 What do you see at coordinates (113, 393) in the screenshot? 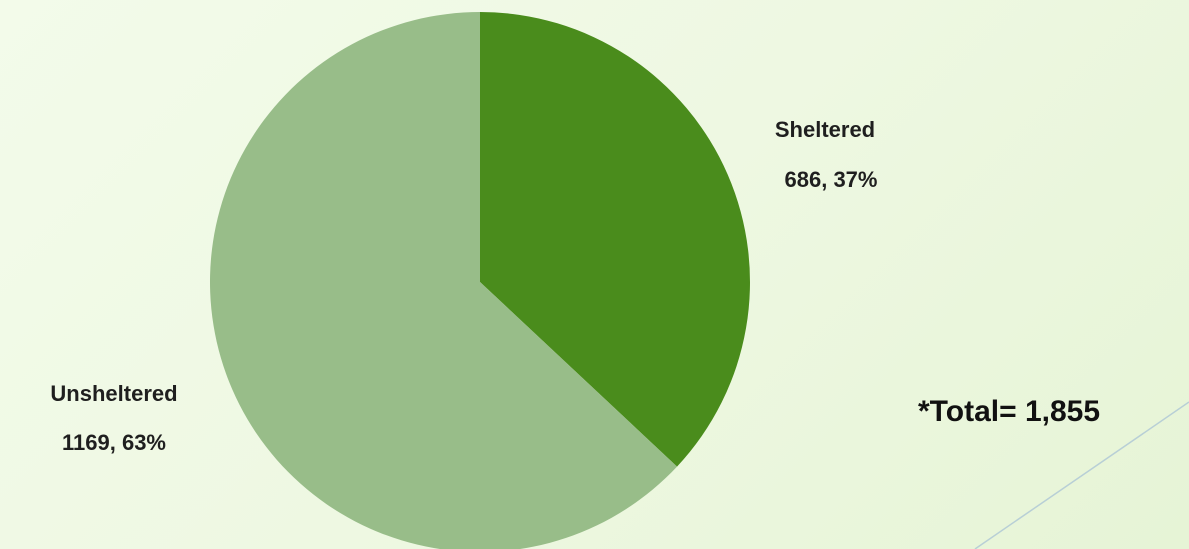
I see `slice-label-unsheltered-name: Unsheltered` at bounding box center [113, 393].